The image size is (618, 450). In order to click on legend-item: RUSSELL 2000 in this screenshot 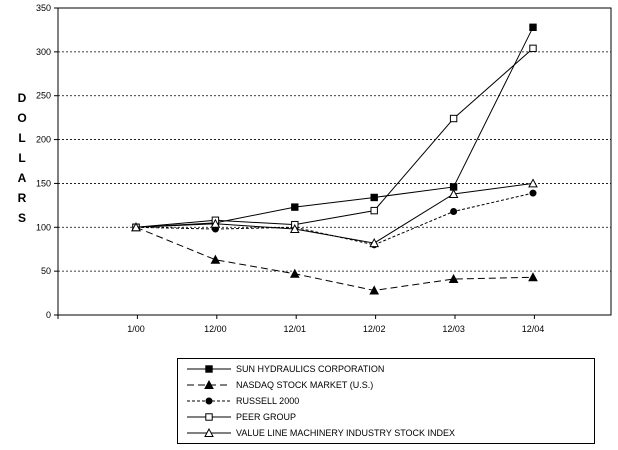, I will do `click(386, 401)`.